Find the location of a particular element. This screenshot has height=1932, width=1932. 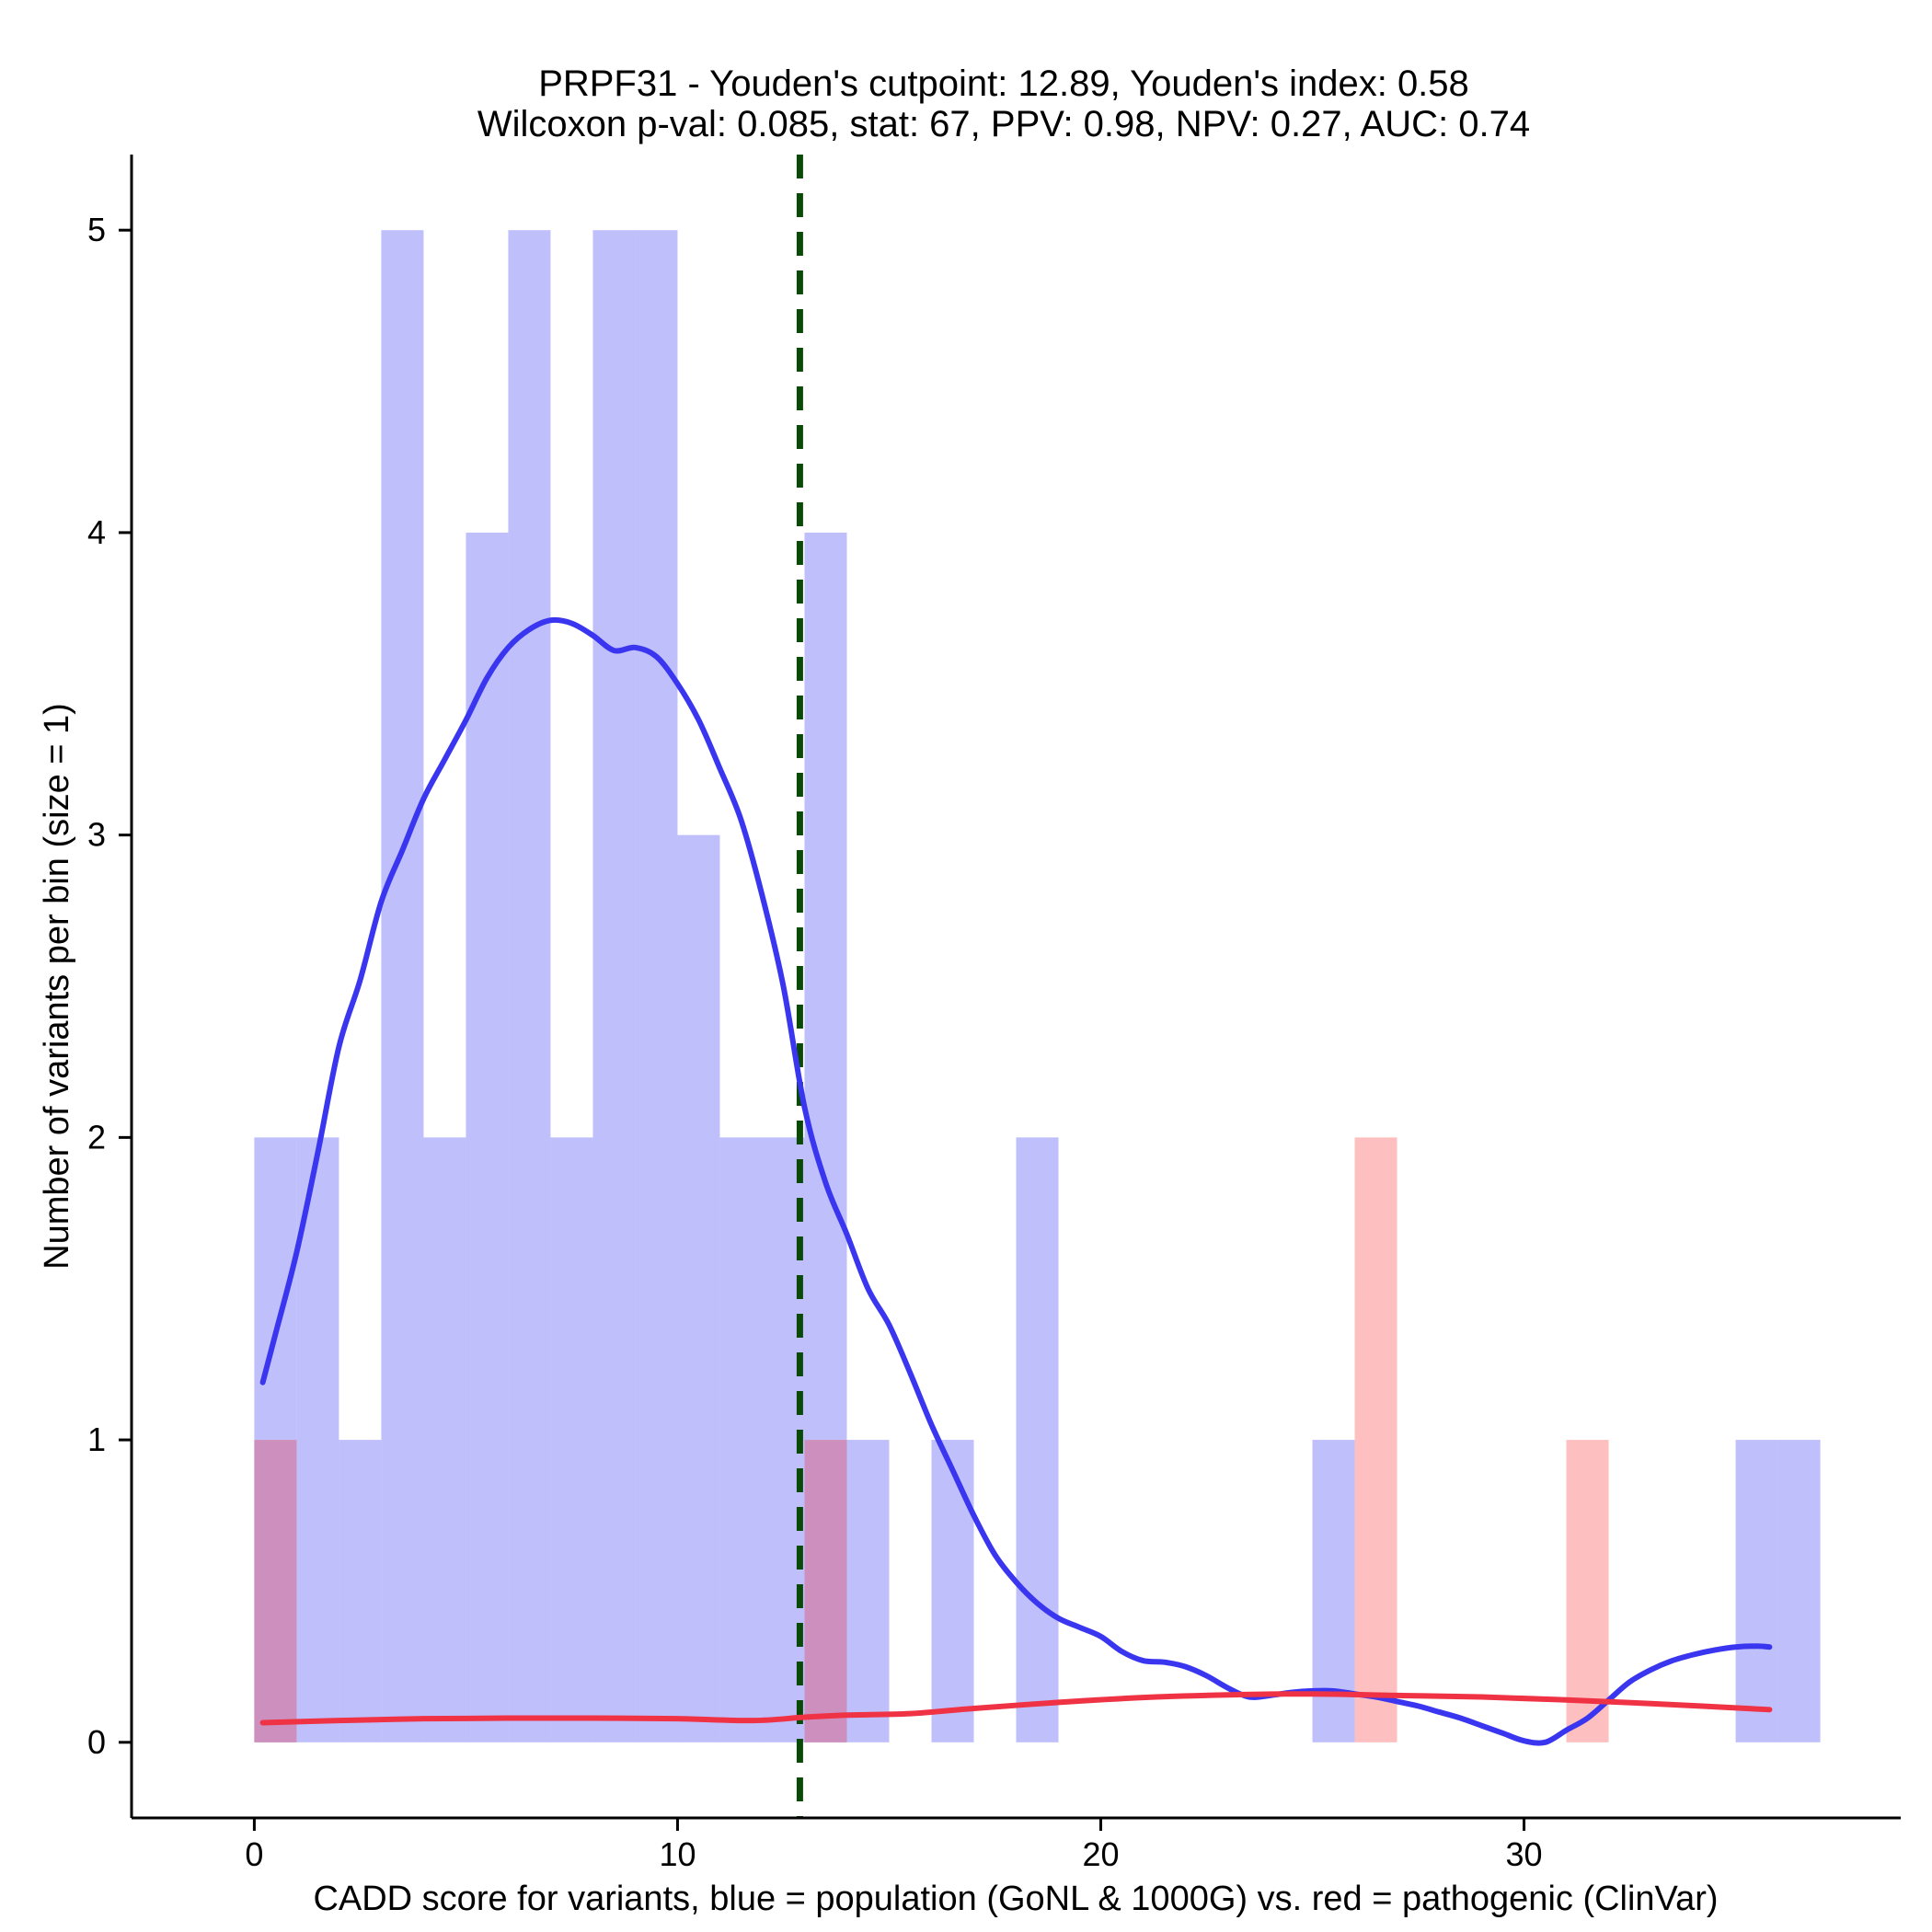

y-tick-label: 4 is located at coordinates (96, 532).